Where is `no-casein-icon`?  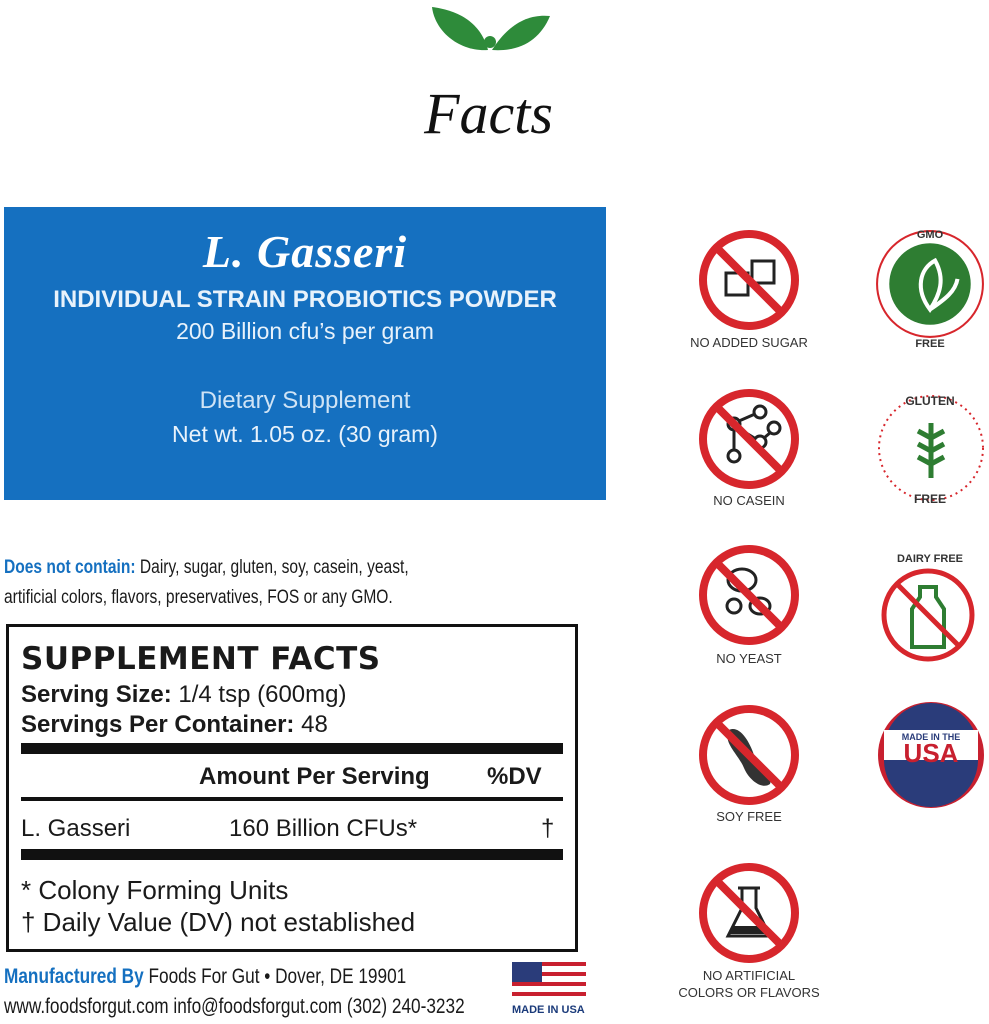
no-casein-icon is located at coordinates (749, 439).